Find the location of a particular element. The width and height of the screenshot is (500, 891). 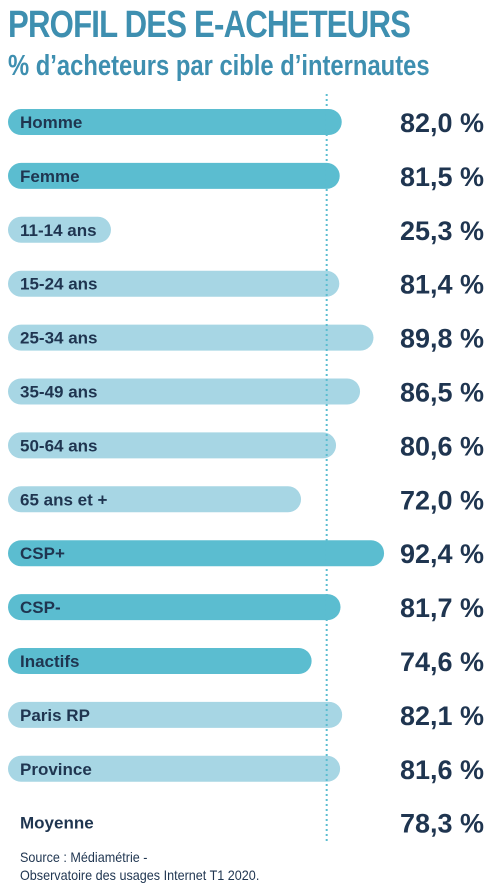

bar-value-label: 92,4 % is located at coordinates (442, 554).